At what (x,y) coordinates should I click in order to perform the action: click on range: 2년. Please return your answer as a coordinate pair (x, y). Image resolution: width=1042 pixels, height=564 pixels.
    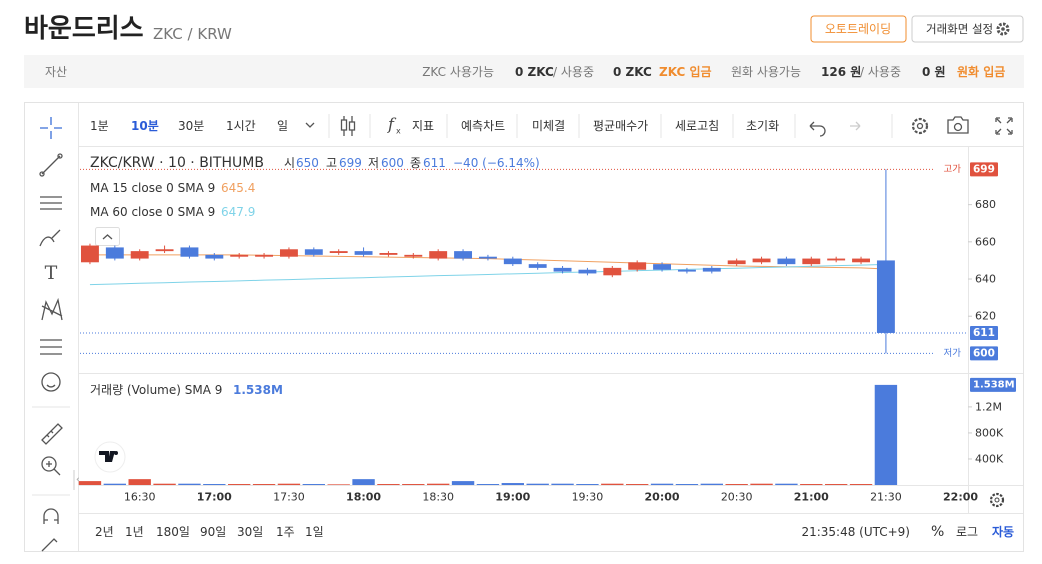
    Looking at the image, I should click on (104, 532).